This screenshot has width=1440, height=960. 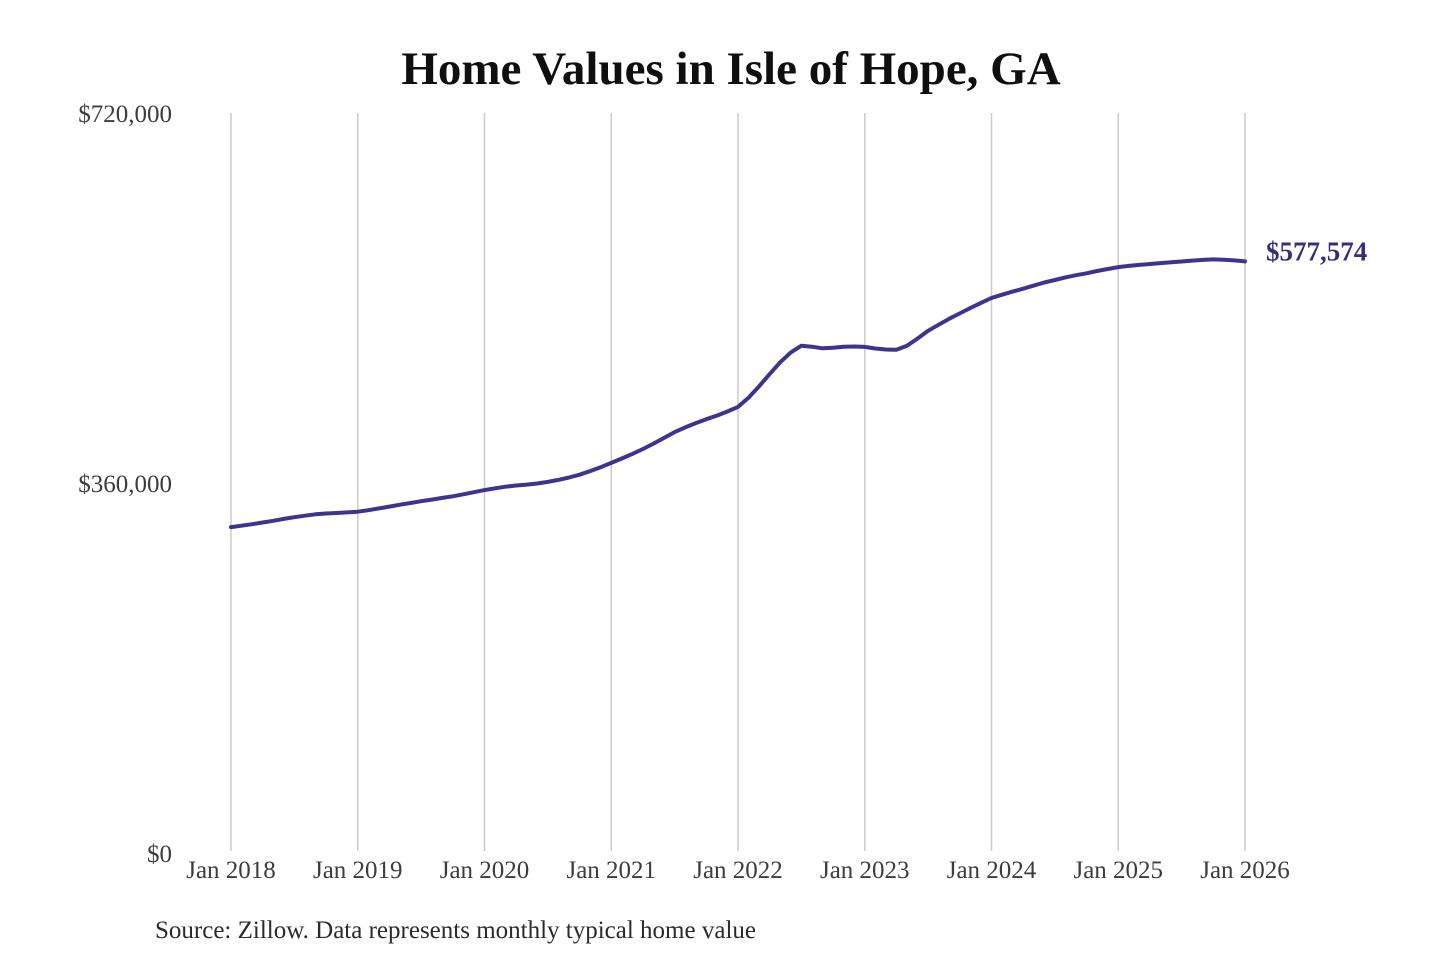 What do you see at coordinates (738, 870) in the screenshot?
I see `x-axis-tick-label: Jan 2022` at bounding box center [738, 870].